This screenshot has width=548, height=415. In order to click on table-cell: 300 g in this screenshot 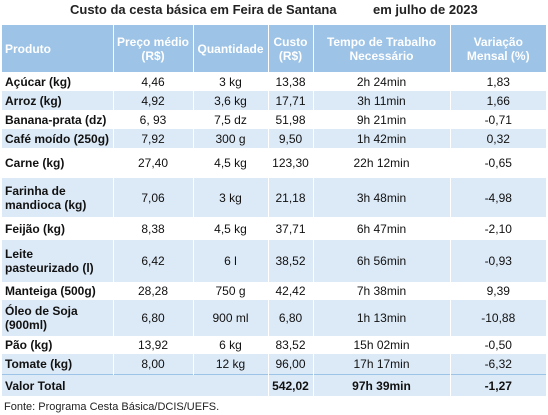, I will do `click(231, 138)`.